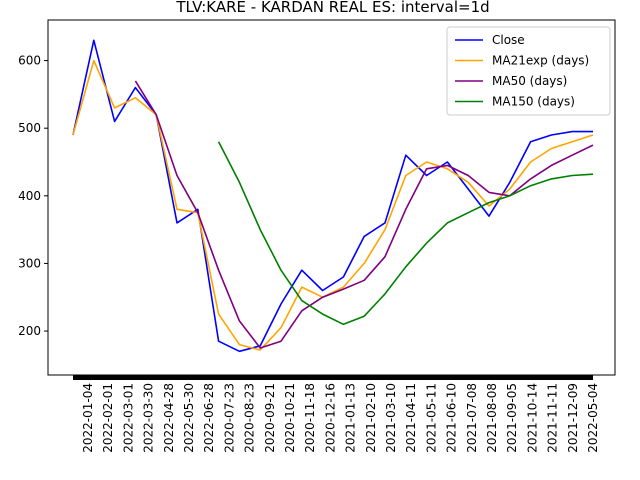  Describe the element at coordinates (351, 418) in the screenshot. I see `x-tick-label: 2021-01-13` at that location.